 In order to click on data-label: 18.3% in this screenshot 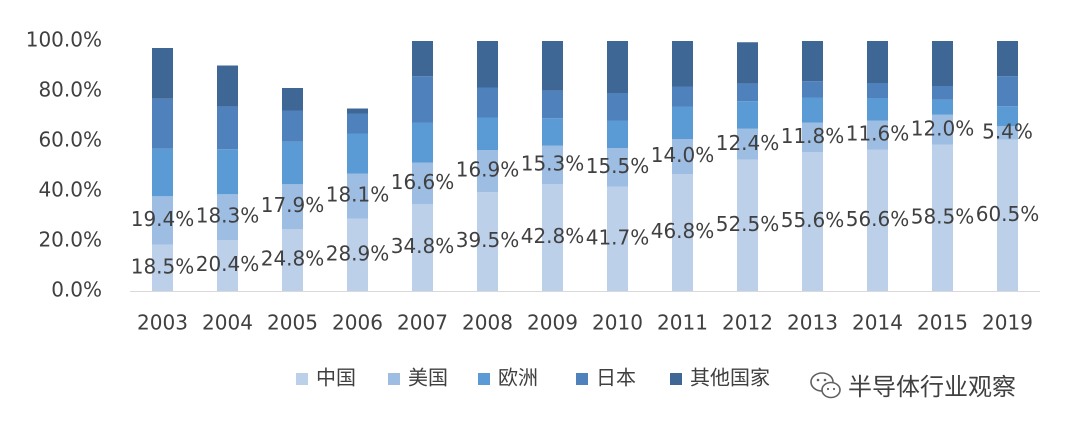, I will do `click(228, 216)`.